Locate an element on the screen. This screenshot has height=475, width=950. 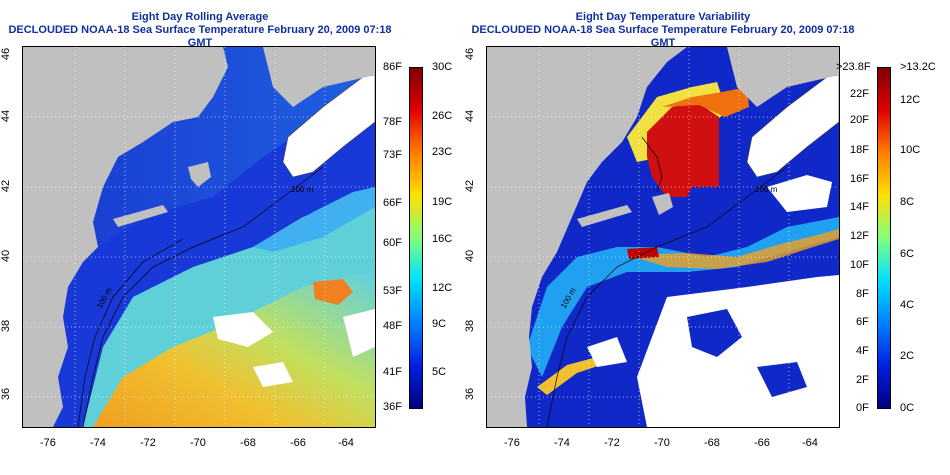
right-ocean-speckle is located at coordinates (714, 333).